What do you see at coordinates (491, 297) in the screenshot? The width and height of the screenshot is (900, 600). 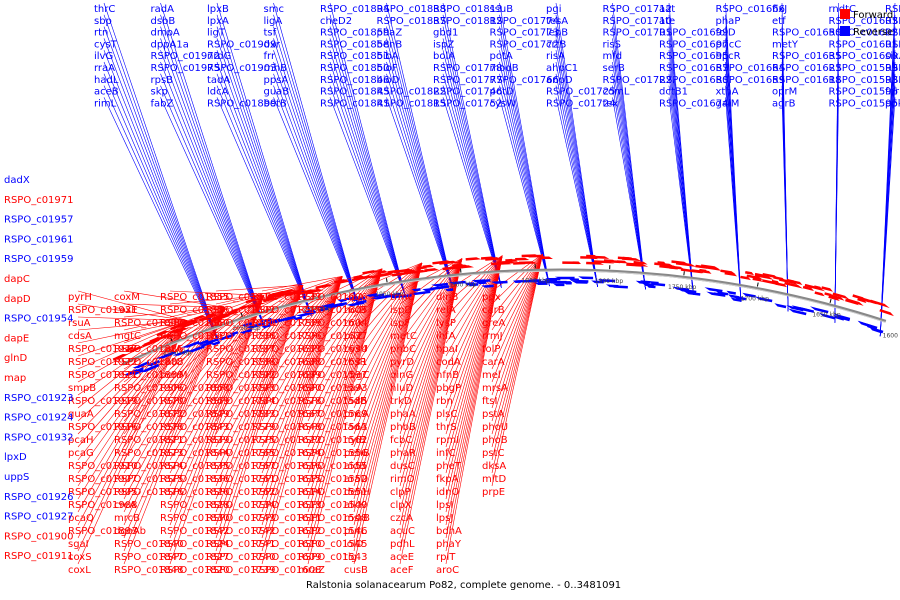 I see `gene-label: ppx` at bounding box center [491, 297].